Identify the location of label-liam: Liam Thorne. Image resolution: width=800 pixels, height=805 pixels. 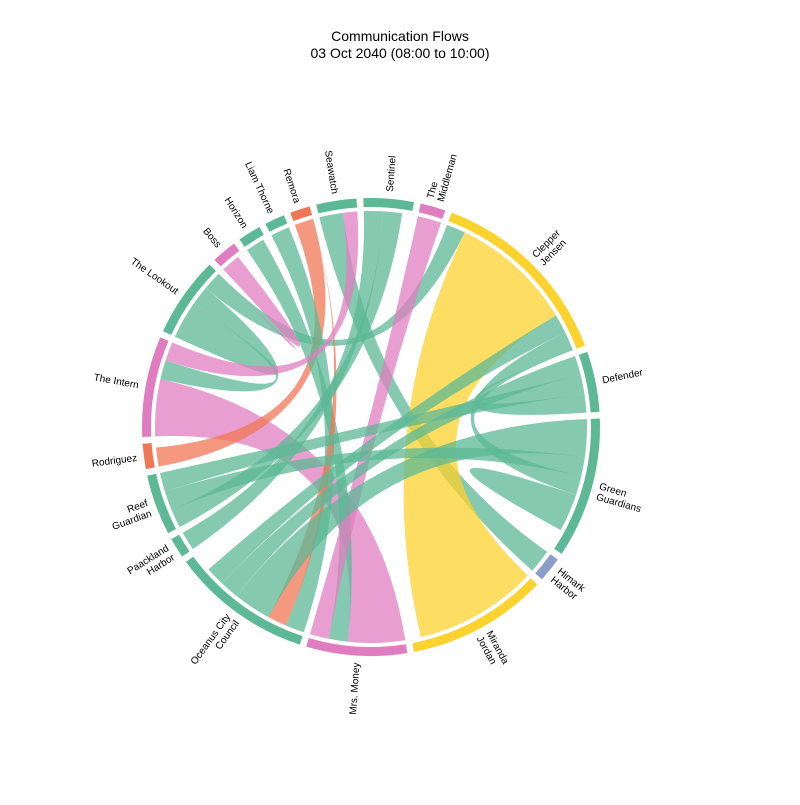
(259, 188).